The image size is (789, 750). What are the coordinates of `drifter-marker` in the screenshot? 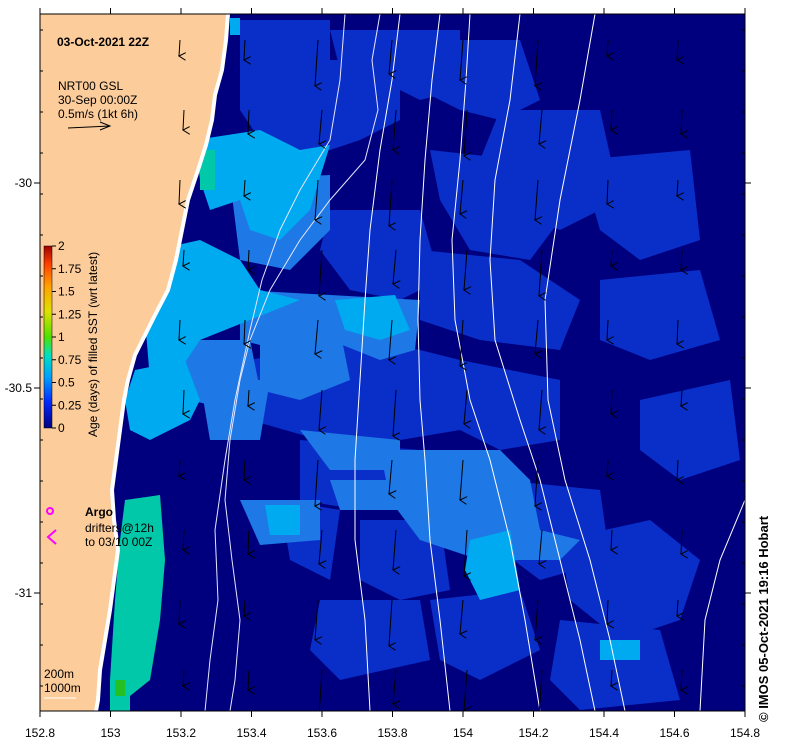 It's located at (51, 537).